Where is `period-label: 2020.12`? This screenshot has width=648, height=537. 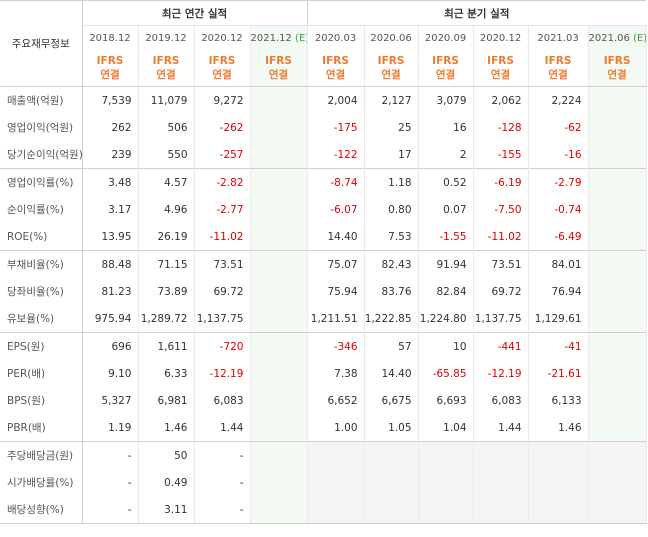 period-label: 2020.12 is located at coordinates (500, 38).